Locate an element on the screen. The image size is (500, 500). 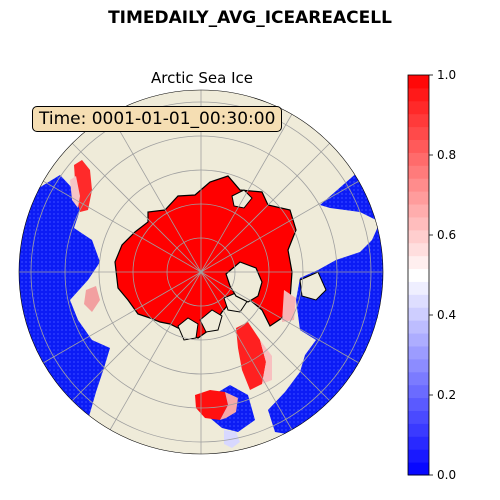
colorbar-tick-label: 0.4 is located at coordinates (447, 315).